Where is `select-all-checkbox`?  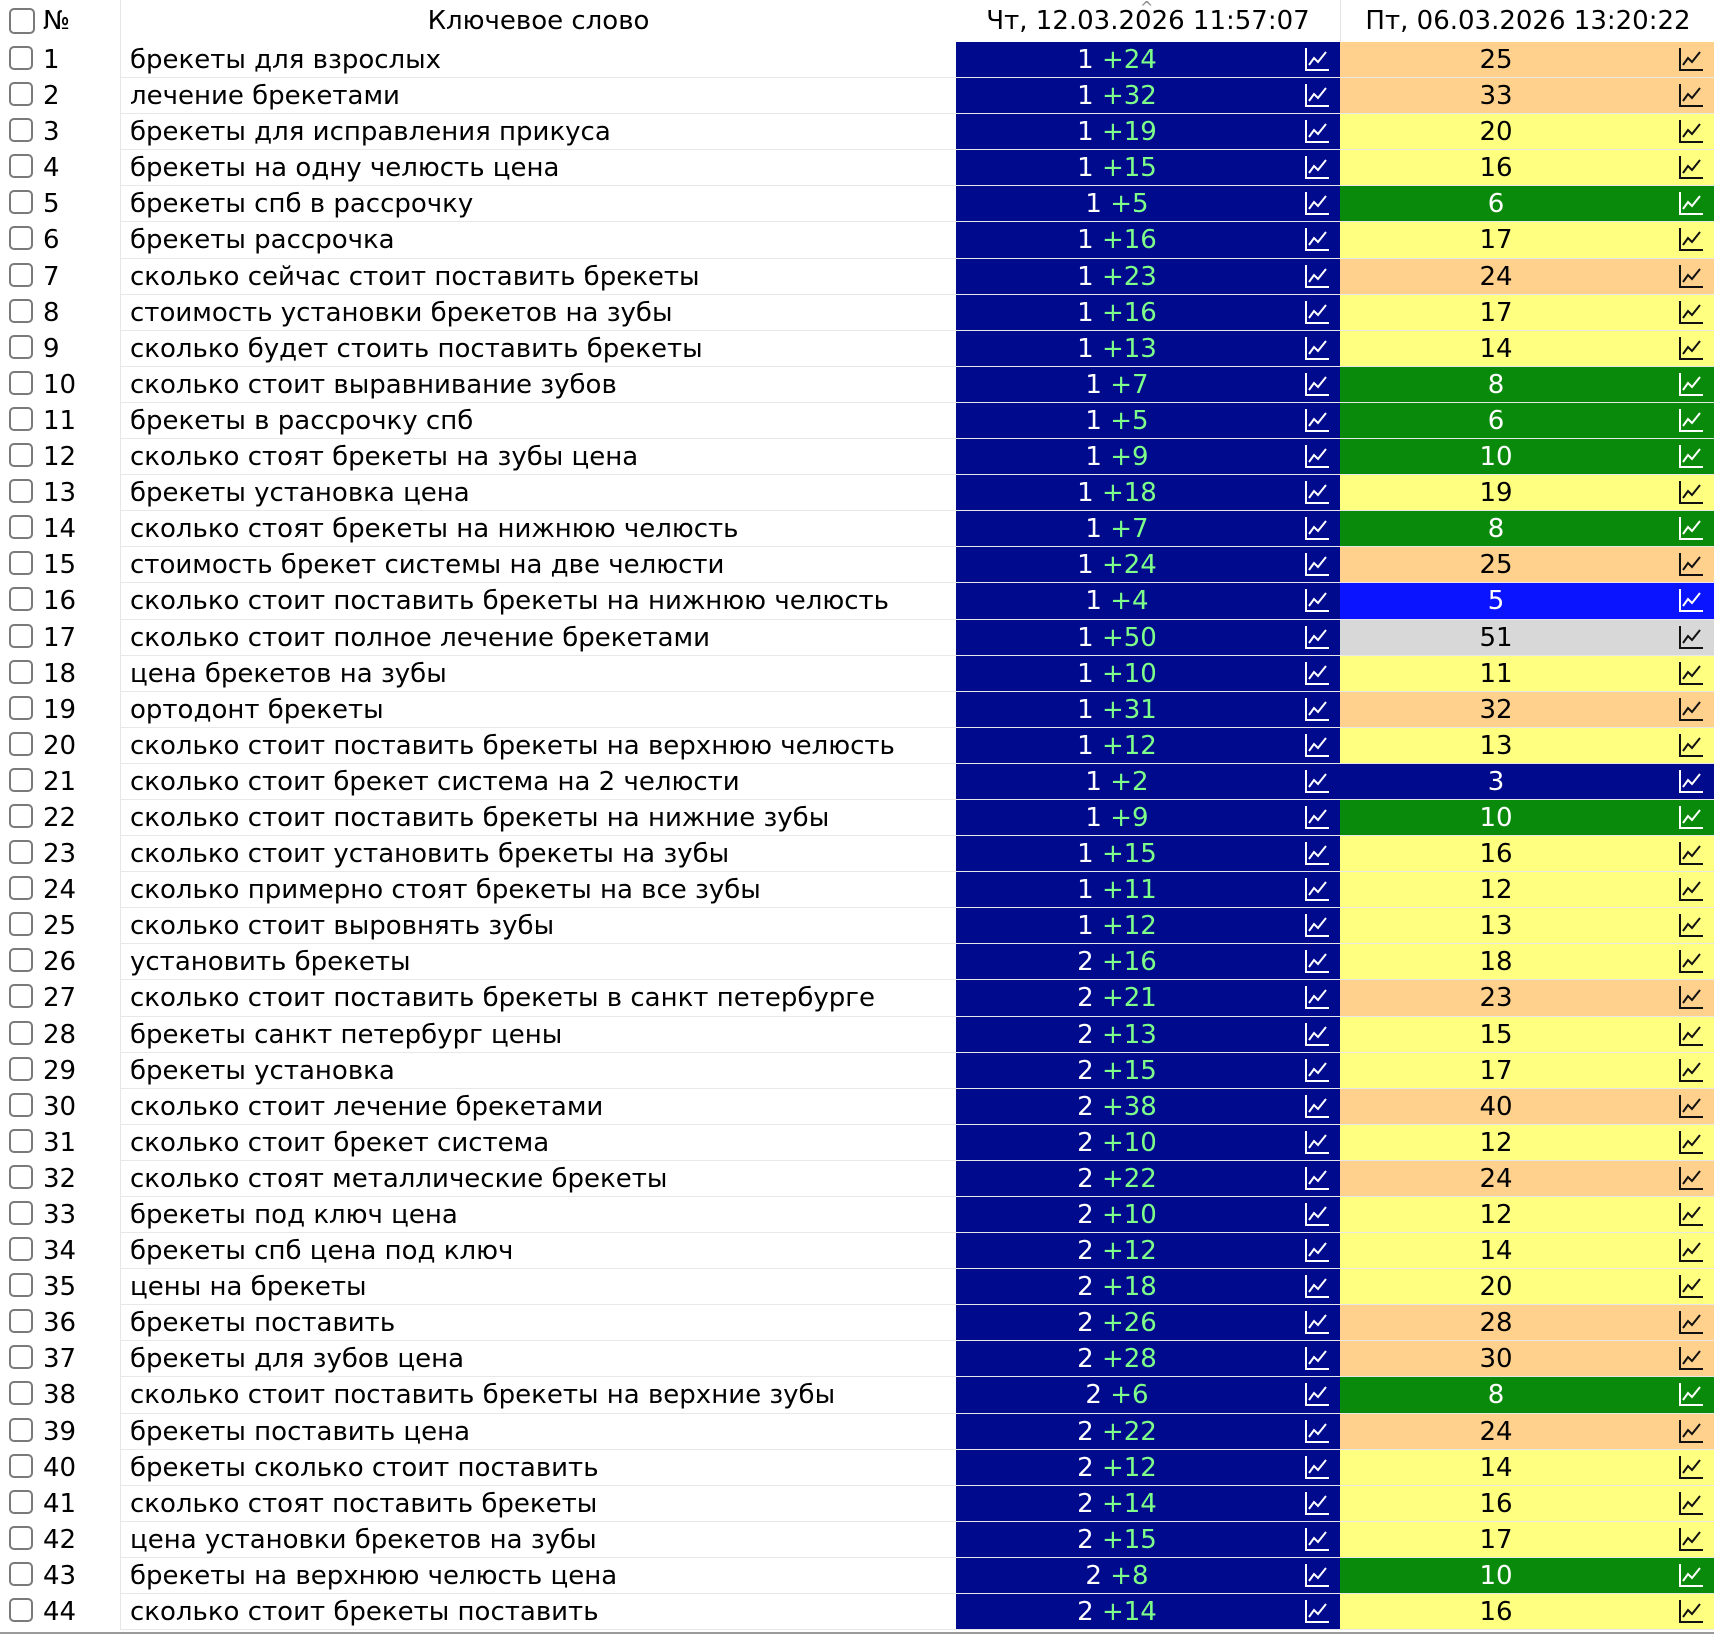
select-all-checkbox is located at coordinates (22, 21).